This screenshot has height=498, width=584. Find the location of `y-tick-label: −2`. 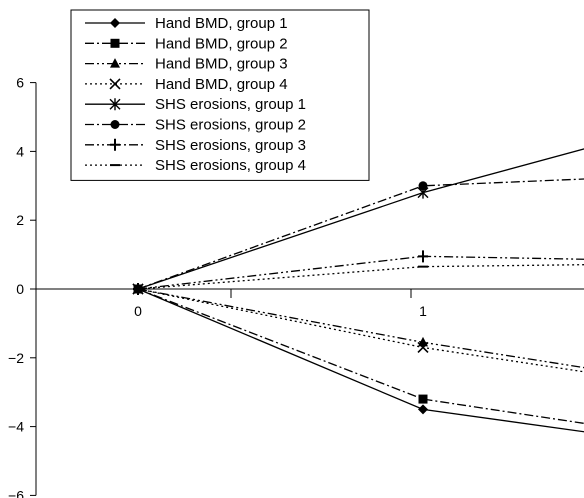

y-tick-label: −2 is located at coordinates (16, 358).